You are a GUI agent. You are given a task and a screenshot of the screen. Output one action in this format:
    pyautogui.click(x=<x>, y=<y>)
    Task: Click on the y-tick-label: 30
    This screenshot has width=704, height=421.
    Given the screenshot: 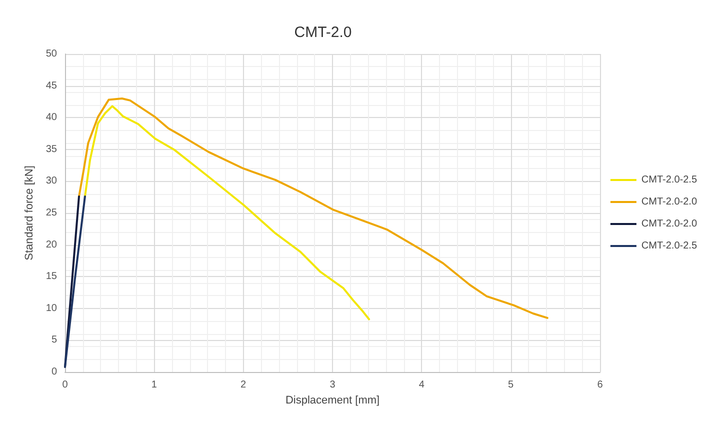 What is the action you would take?
    pyautogui.click(x=52, y=181)
    